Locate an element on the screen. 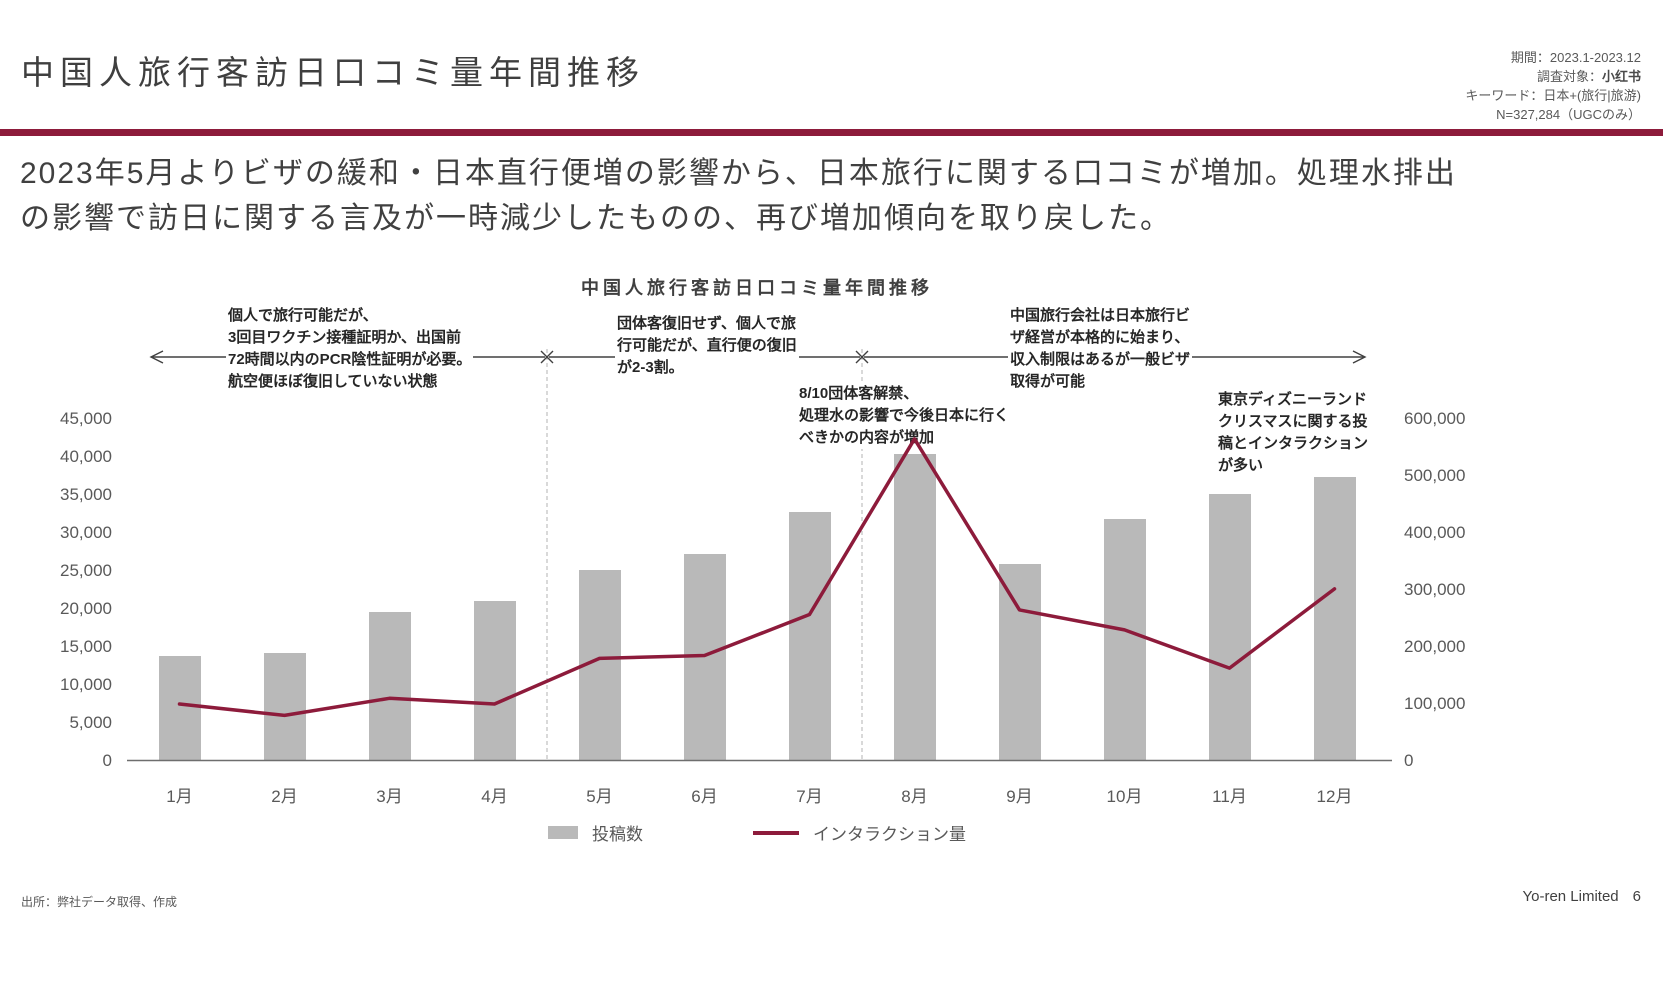  page-title: 中国人旅行客訪日口コミ量年間推移 is located at coordinates (333, 72).